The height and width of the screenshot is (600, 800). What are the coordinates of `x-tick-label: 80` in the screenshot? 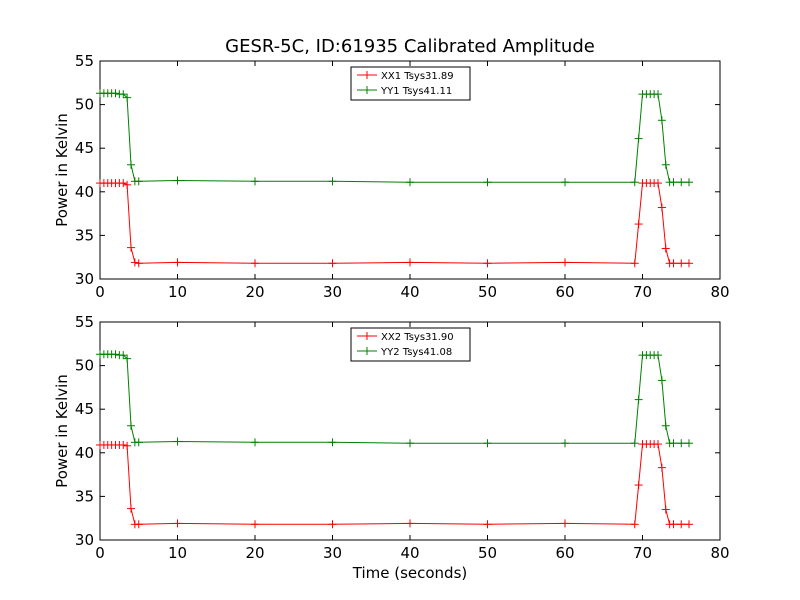 It's located at (719, 292).